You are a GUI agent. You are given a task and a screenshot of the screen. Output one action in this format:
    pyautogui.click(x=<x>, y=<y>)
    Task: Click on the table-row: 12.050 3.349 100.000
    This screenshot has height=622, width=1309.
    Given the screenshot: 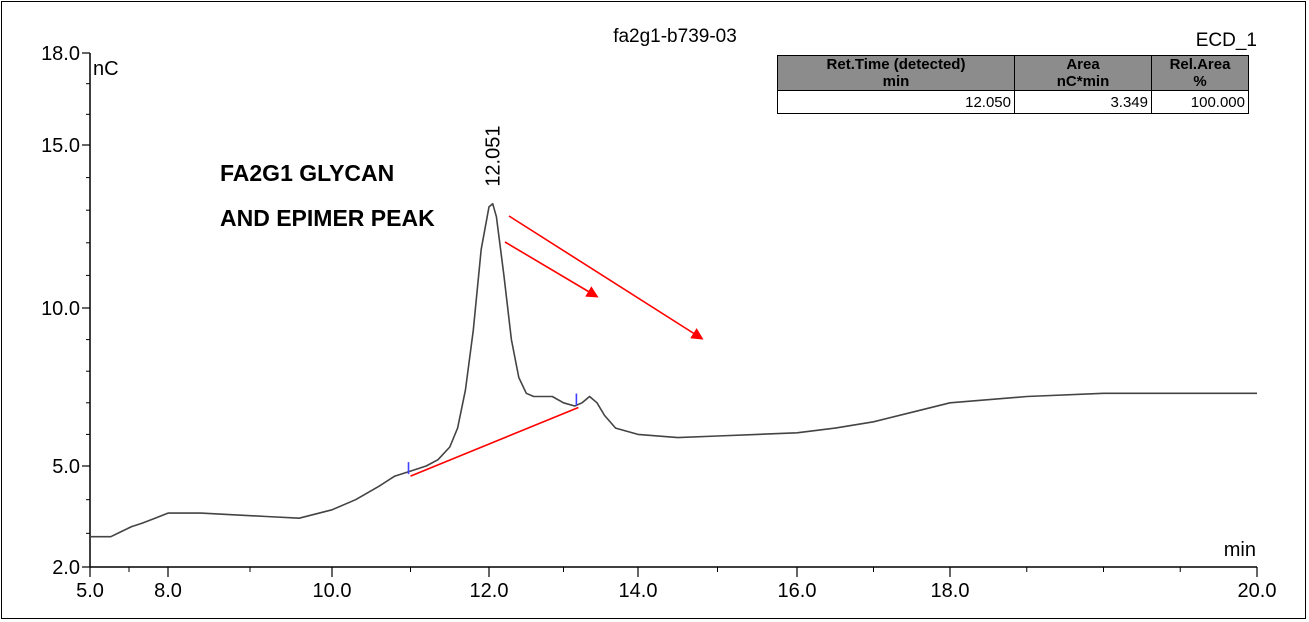 What is the action you would take?
    pyautogui.click(x=1013, y=102)
    